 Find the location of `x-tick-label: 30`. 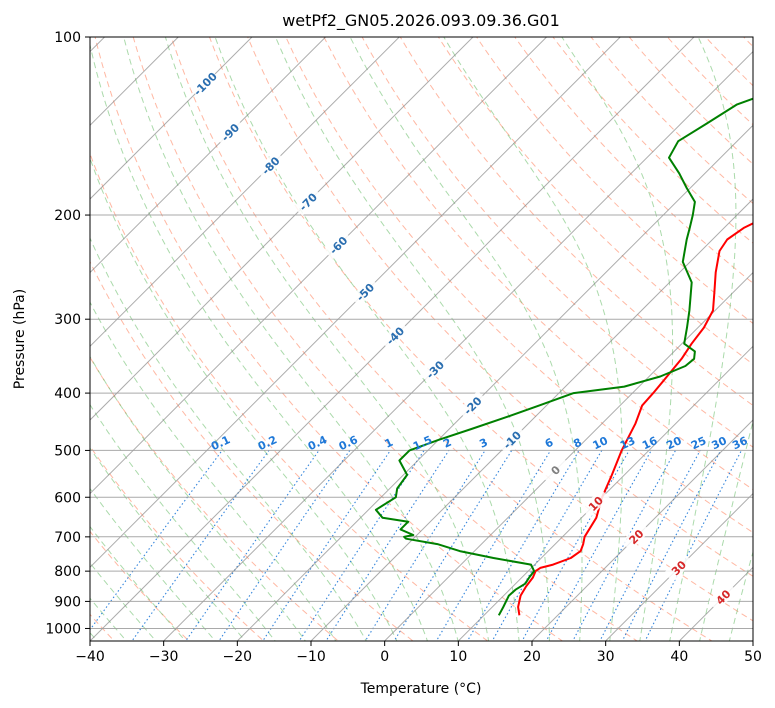

x-tick-label: 30 is located at coordinates (606, 657).